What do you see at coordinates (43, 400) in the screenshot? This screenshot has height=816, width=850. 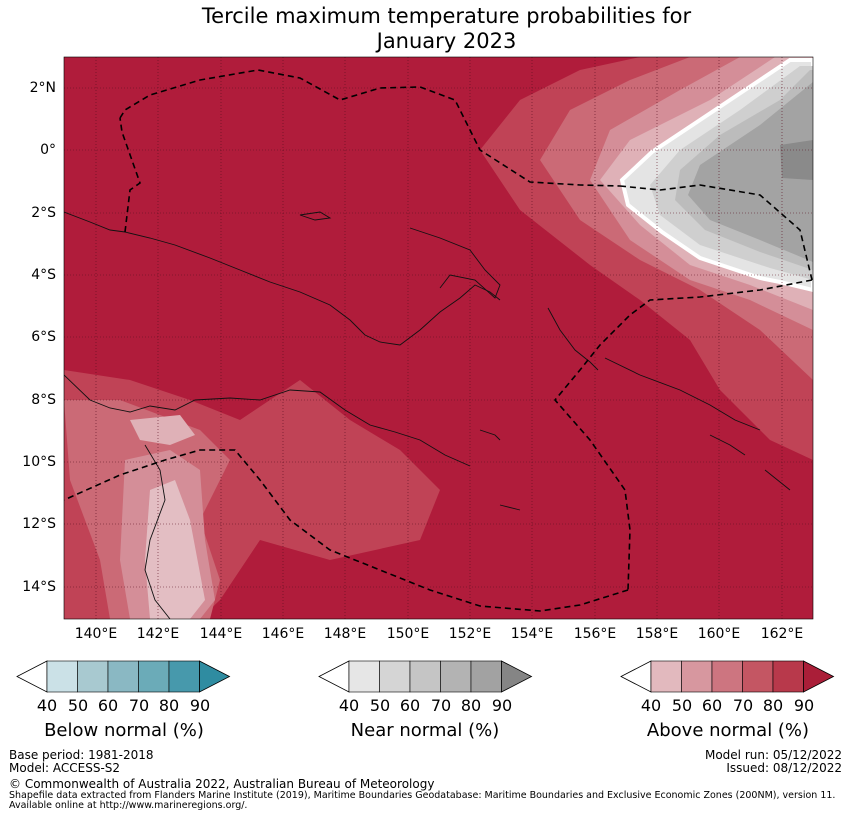 I see `lat-tick-8s: 8°S` at bounding box center [43, 400].